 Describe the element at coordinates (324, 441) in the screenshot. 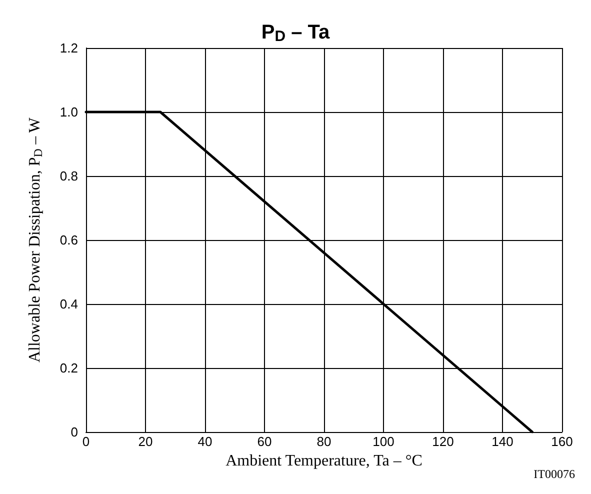

I see `x-tick-label: 80` at that location.